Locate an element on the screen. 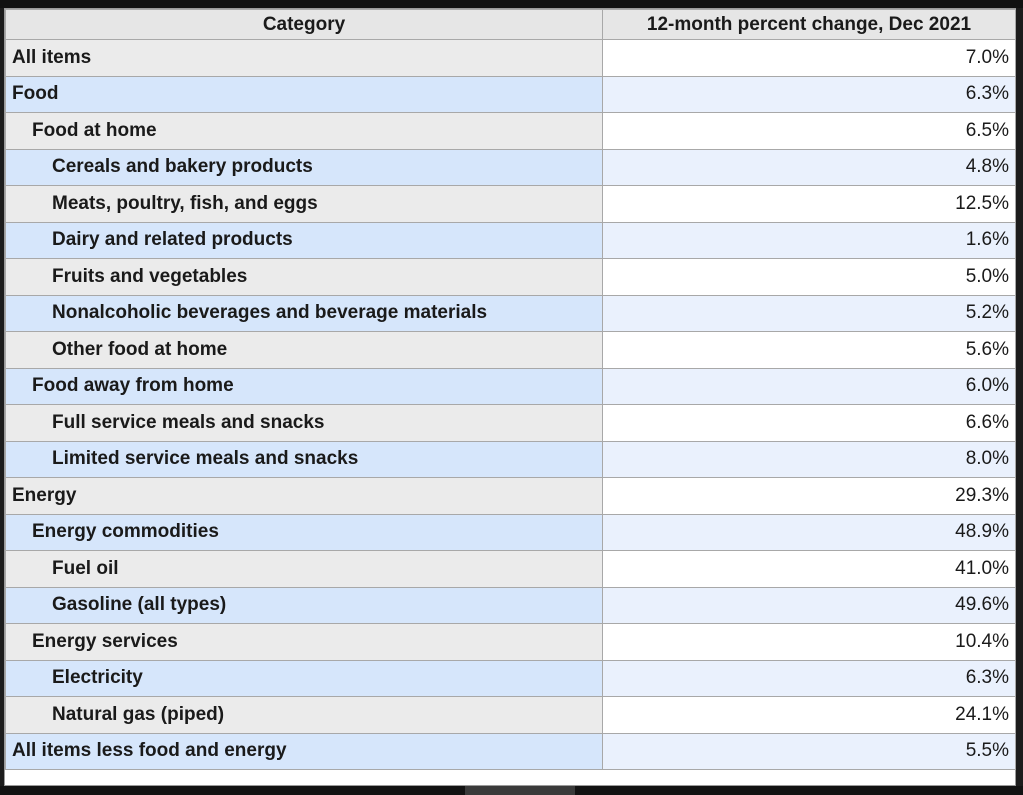 The image size is (1023, 795). percent-change-cell: 5.2% is located at coordinates (809, 313).